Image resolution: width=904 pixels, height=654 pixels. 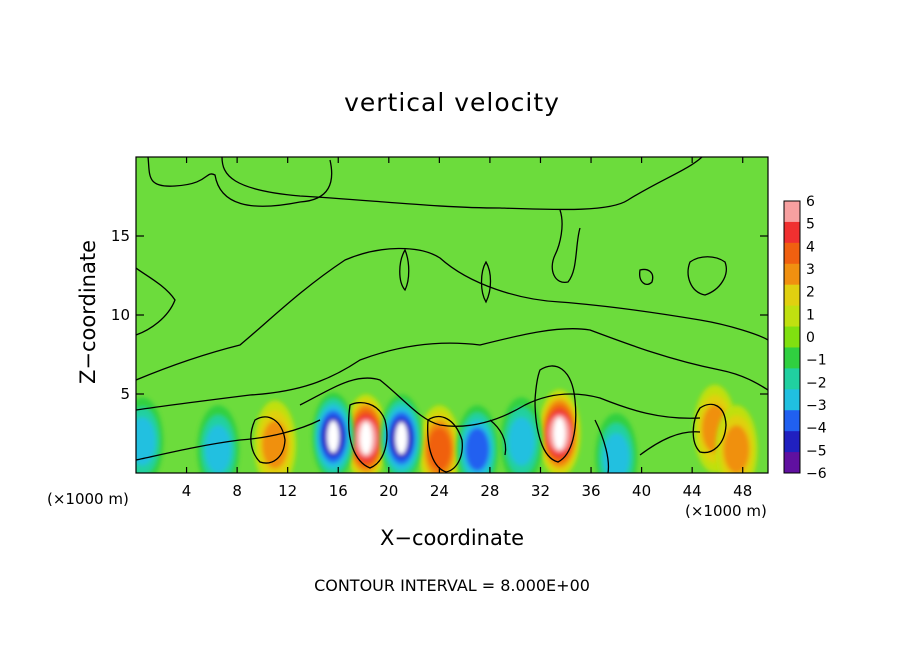 What do you see at coordinates (742, 491) in the screenshot?
I see `x-tick-label: 48` at bounding box center [742, 491].